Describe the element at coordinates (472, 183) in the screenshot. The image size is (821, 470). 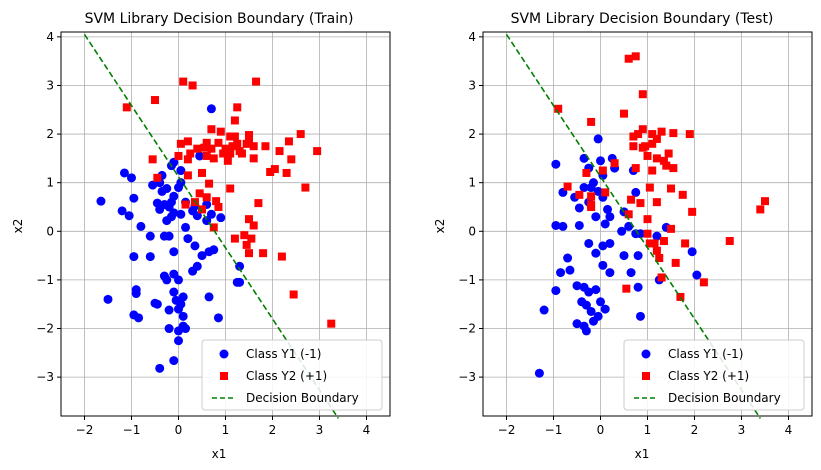
I see `y-tick-label: 1` at that location.